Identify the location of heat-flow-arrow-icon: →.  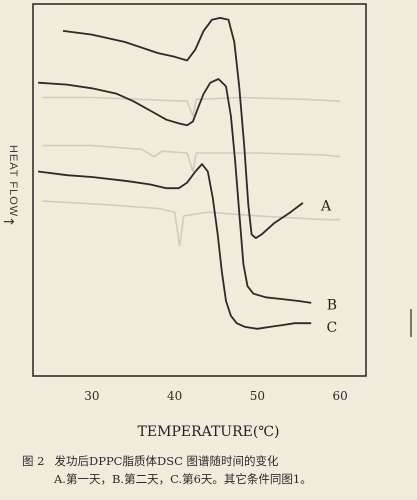
(9, 222).